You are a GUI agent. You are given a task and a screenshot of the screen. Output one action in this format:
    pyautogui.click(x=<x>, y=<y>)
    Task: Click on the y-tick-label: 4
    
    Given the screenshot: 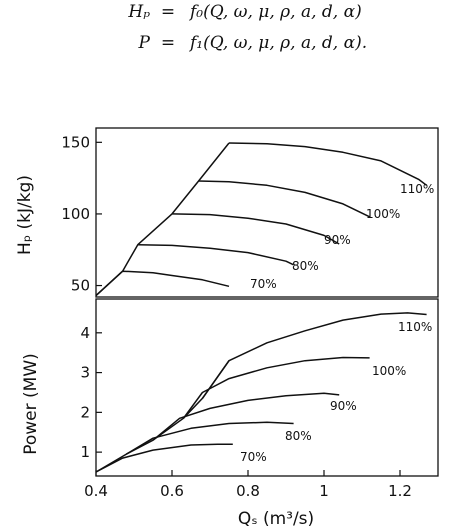 What is the action you would take?
    pyautogui.click(x=85, y=333)
    